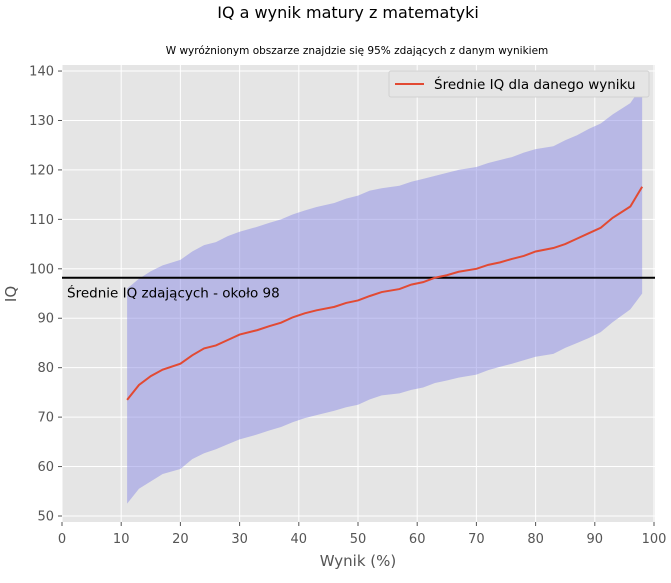 Image resolution: width=671 pixels, height=583 pixels. What do you see at coordinates (121, 539) in the screenshot?
I see `x-tick-label: 10` at bounding box center [121, 539].